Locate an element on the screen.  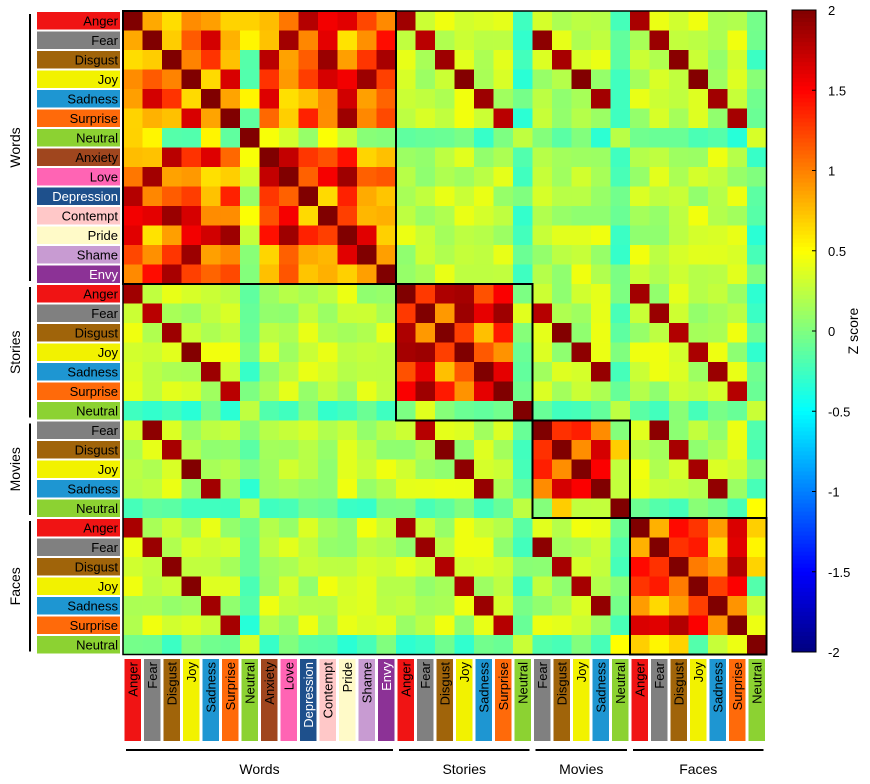
col-group-label: Faces is located at coordinates (698, 769).